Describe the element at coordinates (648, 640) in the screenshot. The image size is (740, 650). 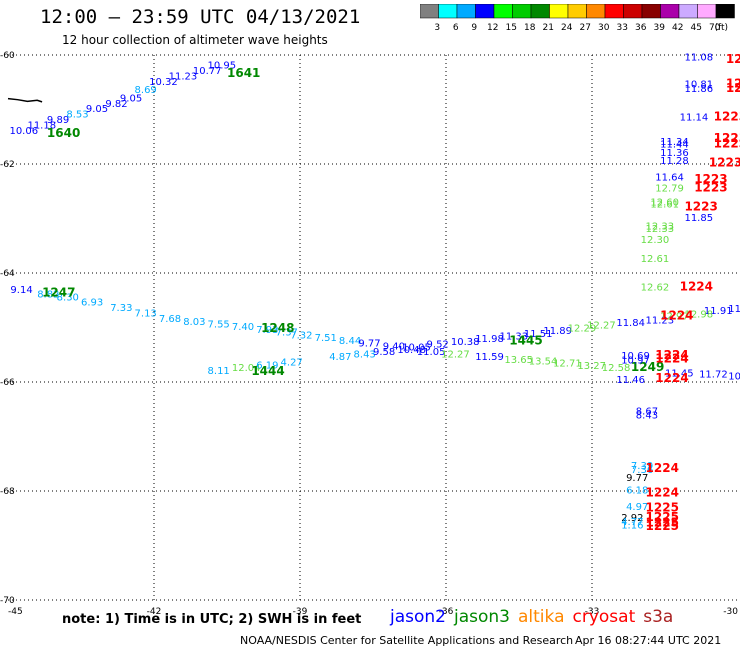
I see `generated-time: Apr 16 08:27:44 UTC 2021` at that location.